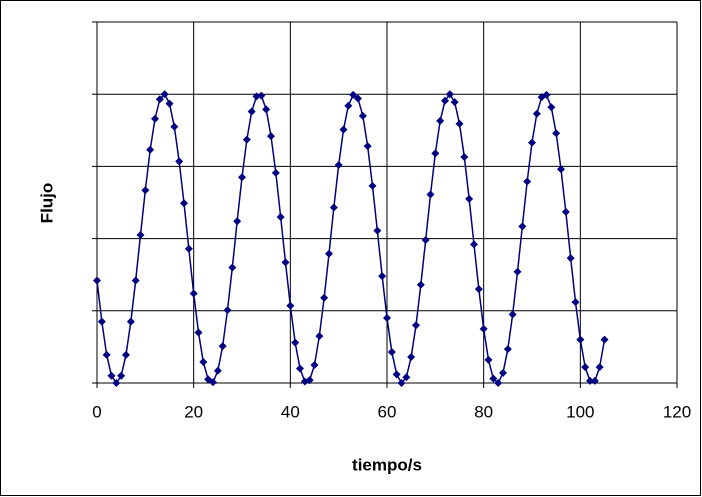 The image size is (702, 497). What do you see at coordinates (96, 411) in the screenshot?
I see `x-tick-label: 0` at bounding box center [96, 411].